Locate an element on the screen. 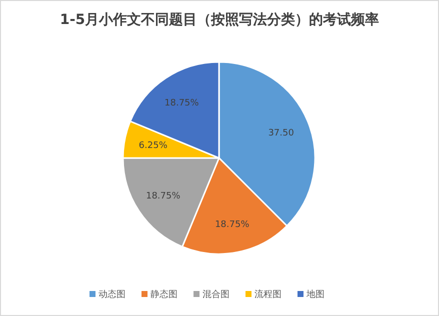  data-label: 37.50 is located at coordinates (281, 133).